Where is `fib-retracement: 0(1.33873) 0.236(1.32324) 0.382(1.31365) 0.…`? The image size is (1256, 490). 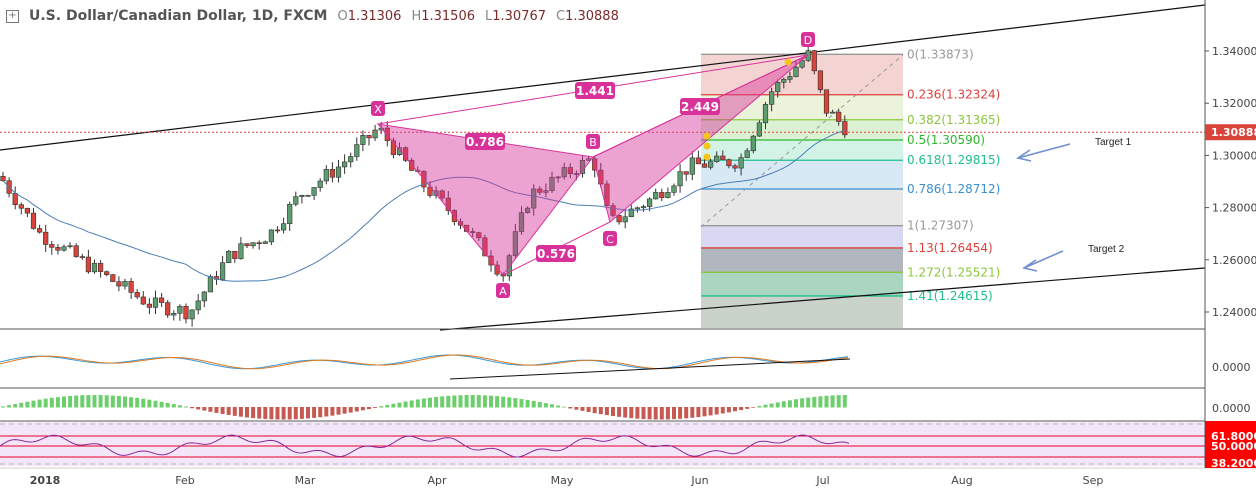 fib-retracement: 0(1.33873) 0.236(1.32324) 0.382(1.31365) 0.… is located at coordinates (850, 187).